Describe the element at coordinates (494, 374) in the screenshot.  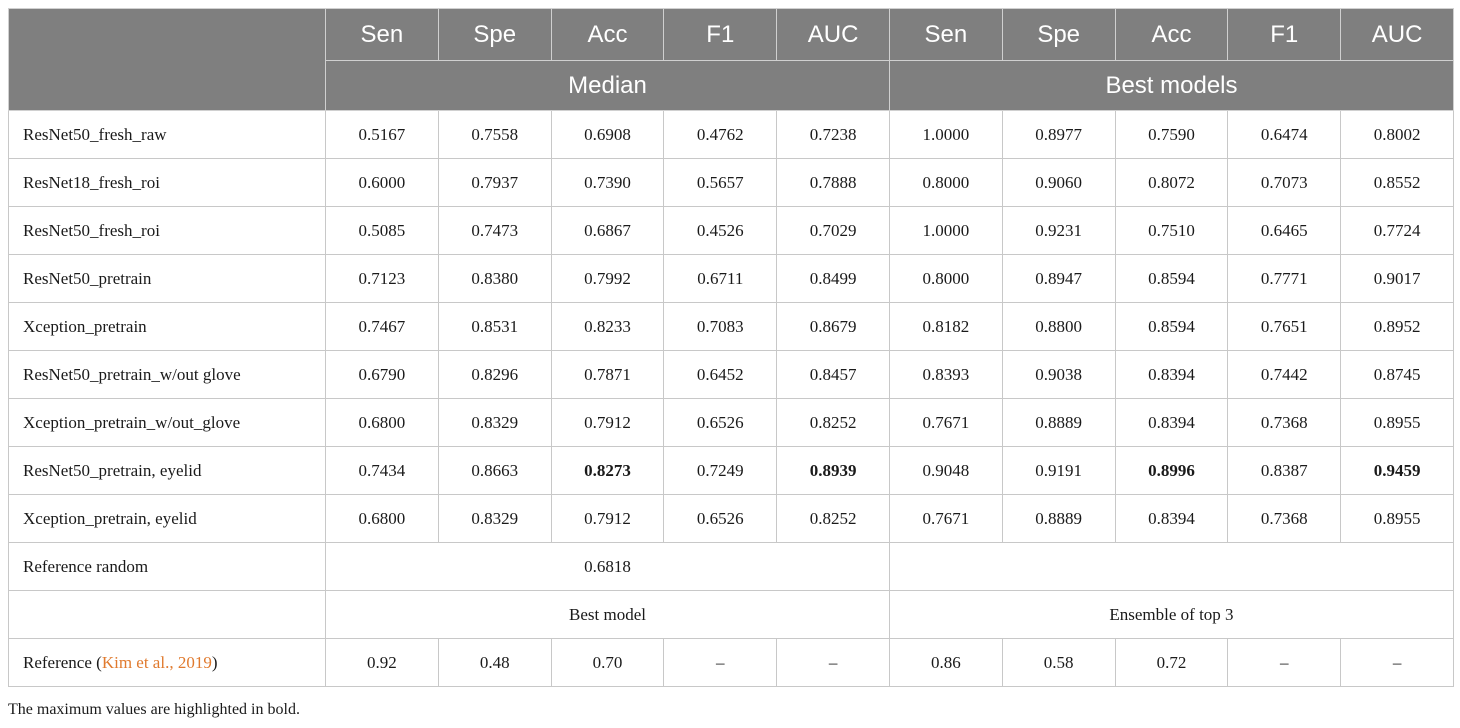
I see `cell: 0.8296` at that location.